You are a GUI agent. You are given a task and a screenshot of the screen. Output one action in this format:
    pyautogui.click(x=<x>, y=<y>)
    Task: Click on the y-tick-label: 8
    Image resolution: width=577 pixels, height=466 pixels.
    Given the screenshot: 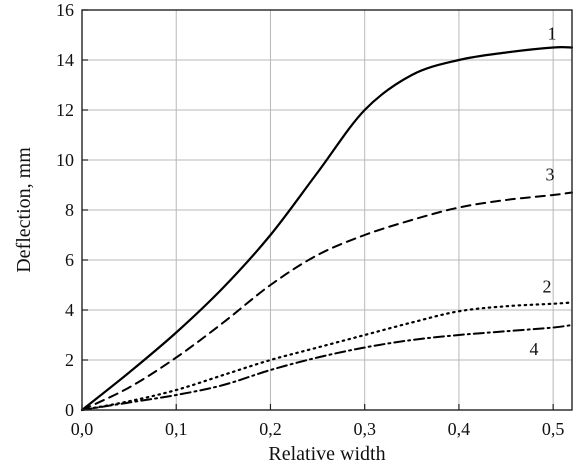 What is the action you would take?
    pyautogui.click(x=69, y=210)
    